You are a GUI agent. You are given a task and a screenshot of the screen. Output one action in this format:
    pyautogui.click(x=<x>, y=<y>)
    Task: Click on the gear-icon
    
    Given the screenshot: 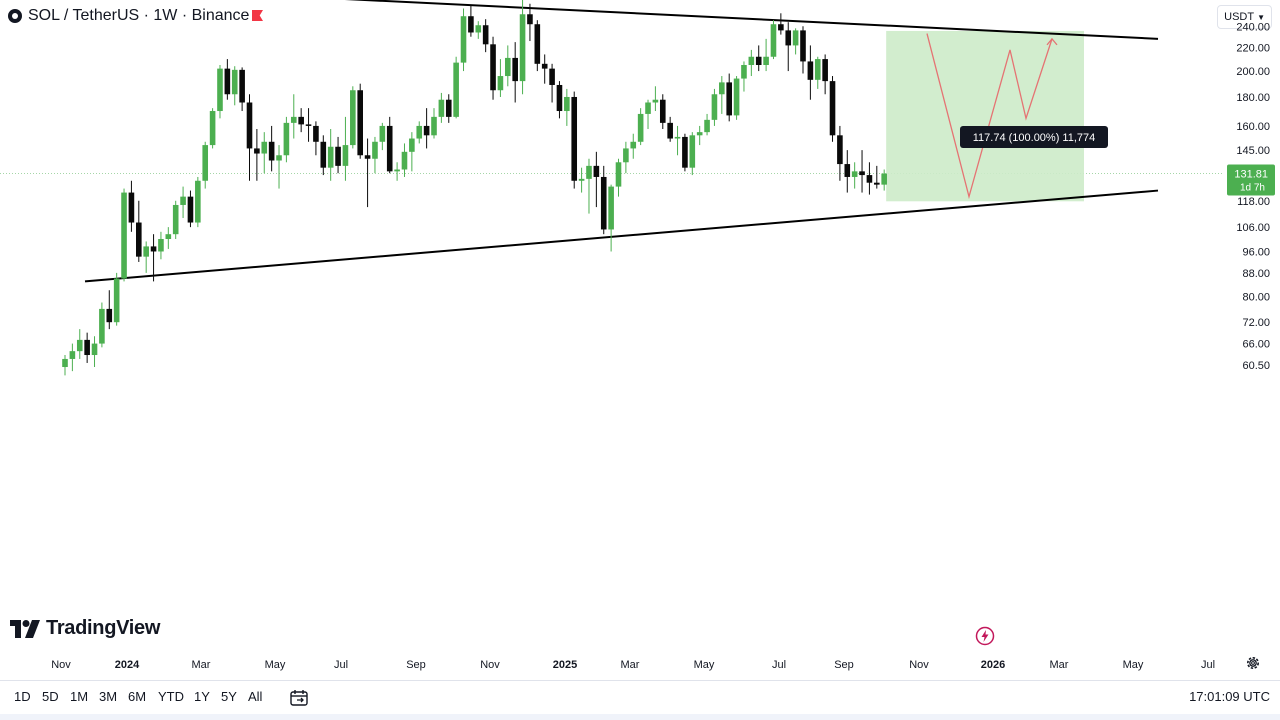 What is the action you would take?
    pyautogui.click(x=1253, y=663)
    